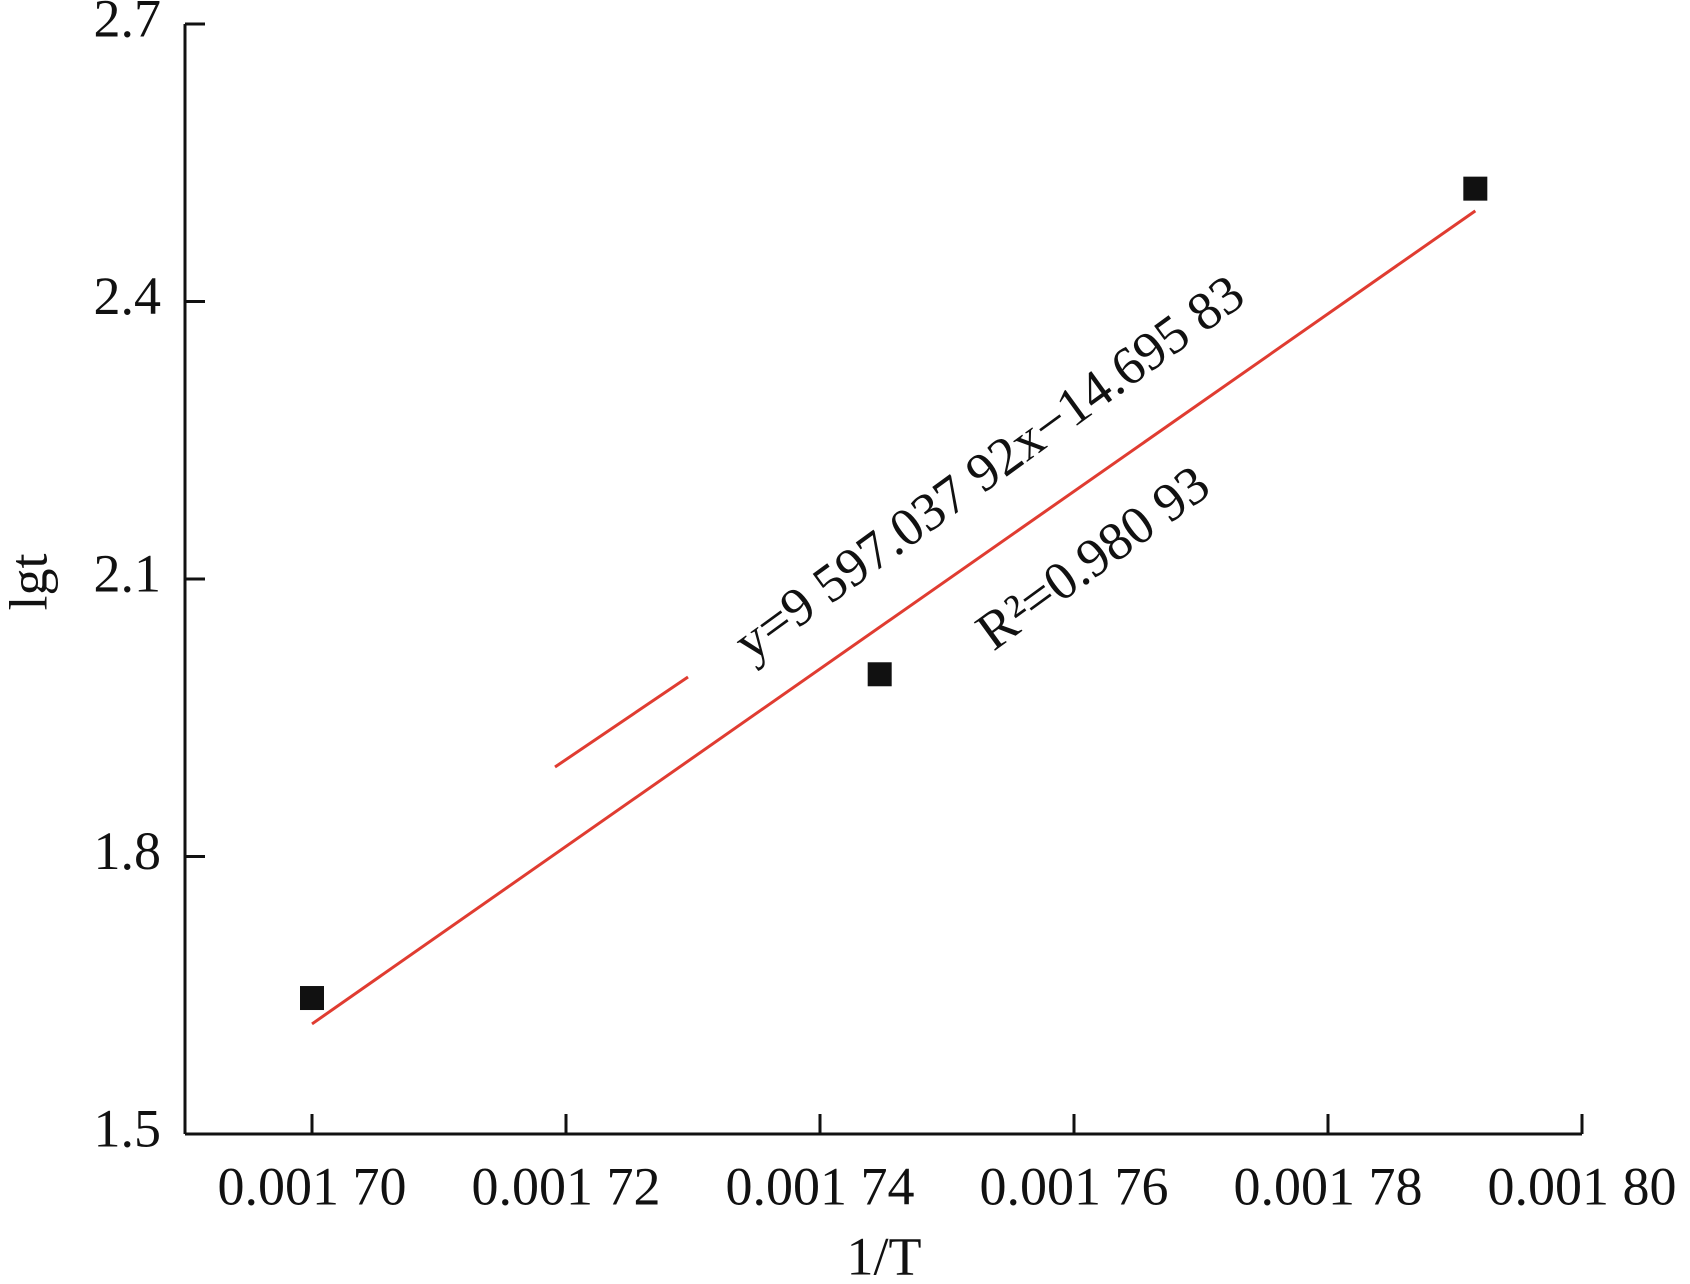 Image resolution: width=1690 pixels, height=1284 pixels. Describe the element at coordinates (1074, 1186) in the screenshot. I see `x-tick-label: 0.001 76` at that location.